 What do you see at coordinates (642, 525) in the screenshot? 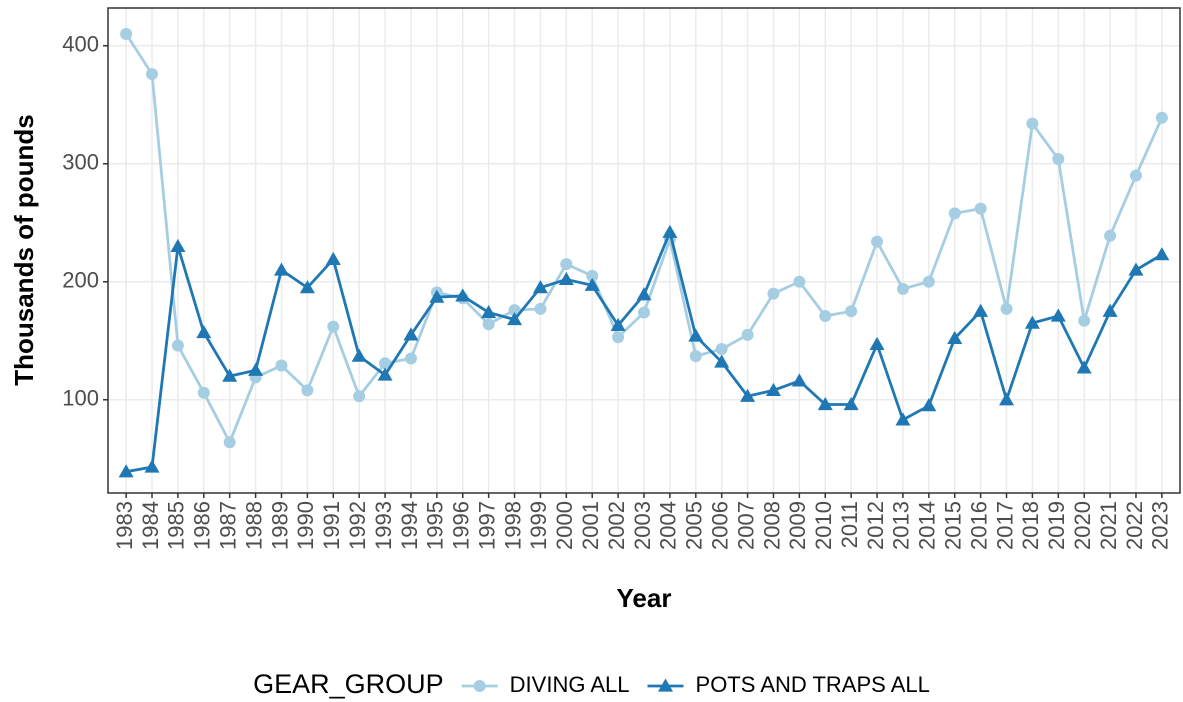
I see `x-tick-label: 2003` at bounding box center [642, 525].